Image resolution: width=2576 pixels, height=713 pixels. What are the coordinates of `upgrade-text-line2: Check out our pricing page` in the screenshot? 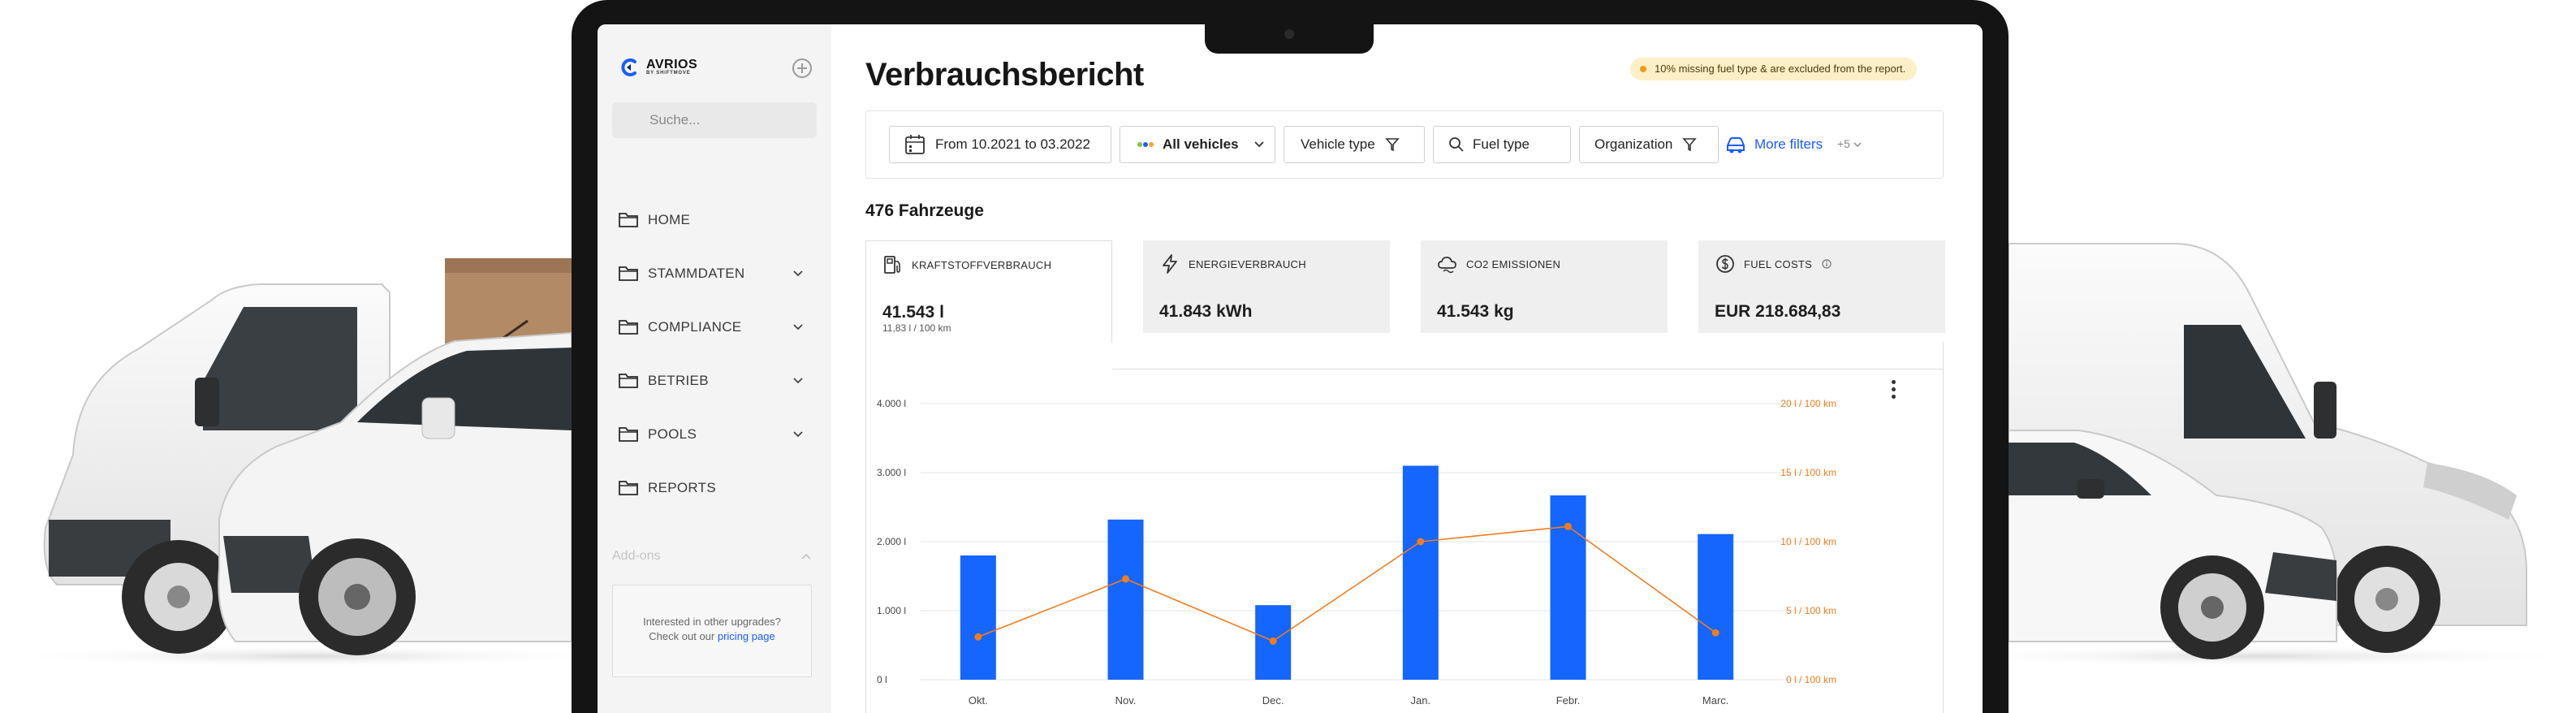 It's located at (712, 636).